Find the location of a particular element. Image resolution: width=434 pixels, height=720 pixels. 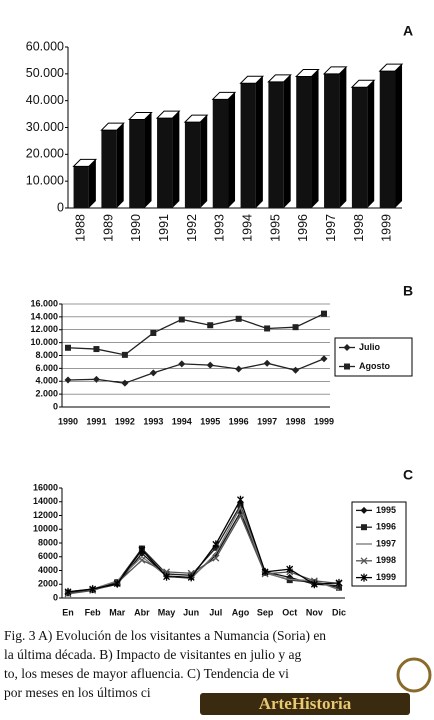

legend-label: 1997 is located at coordinates (386, 543).